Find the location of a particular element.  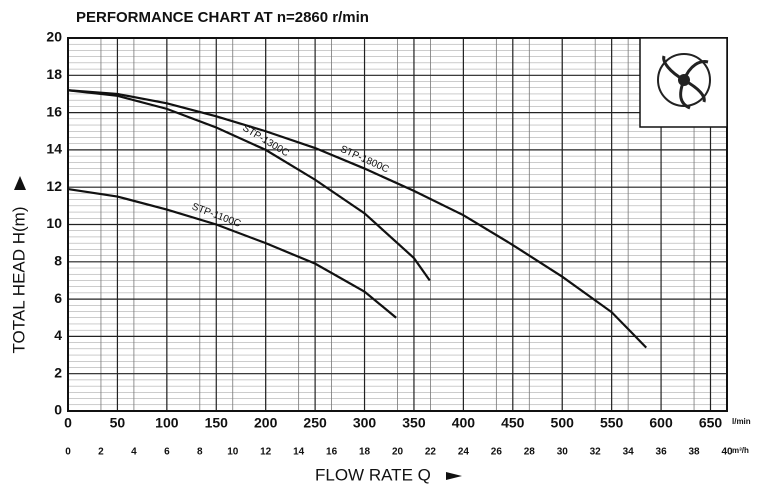

x2-tick-label: 0 is located at coordinates (68, 452).